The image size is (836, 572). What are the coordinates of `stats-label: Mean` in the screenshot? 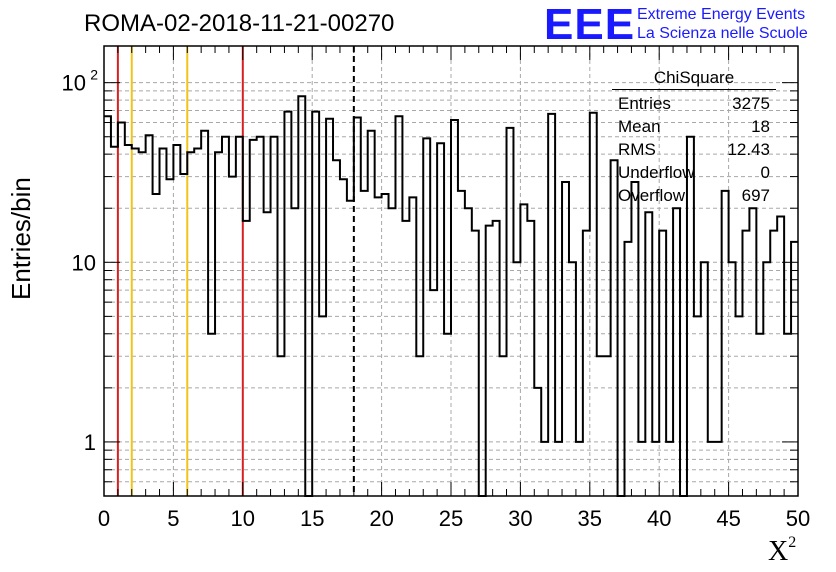 It's located at (639, 126).